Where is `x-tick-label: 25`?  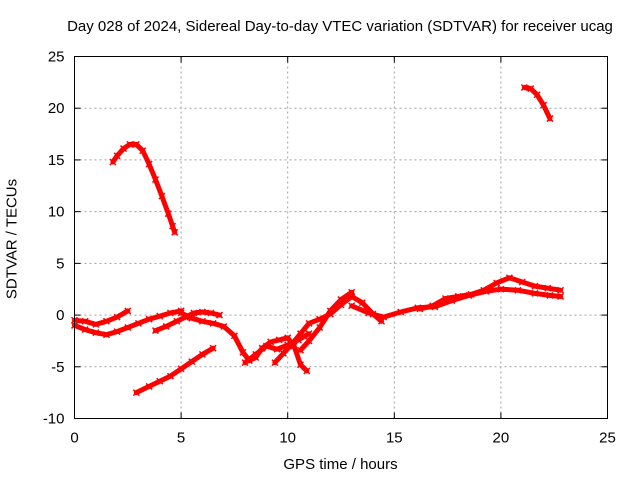 x-tick-label: 25 is located at coordinates (607, 438).